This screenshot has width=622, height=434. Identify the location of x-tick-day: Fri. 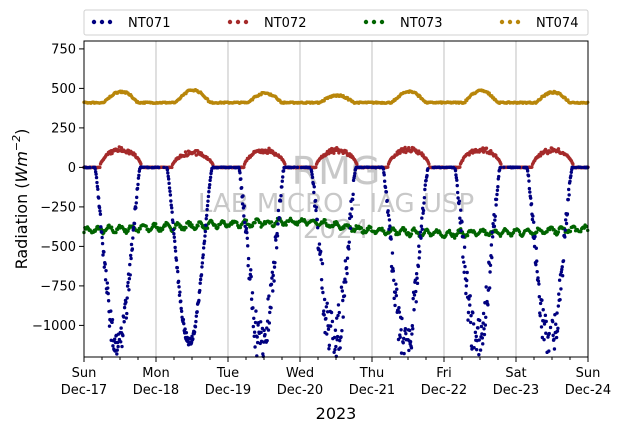
(444, 373).